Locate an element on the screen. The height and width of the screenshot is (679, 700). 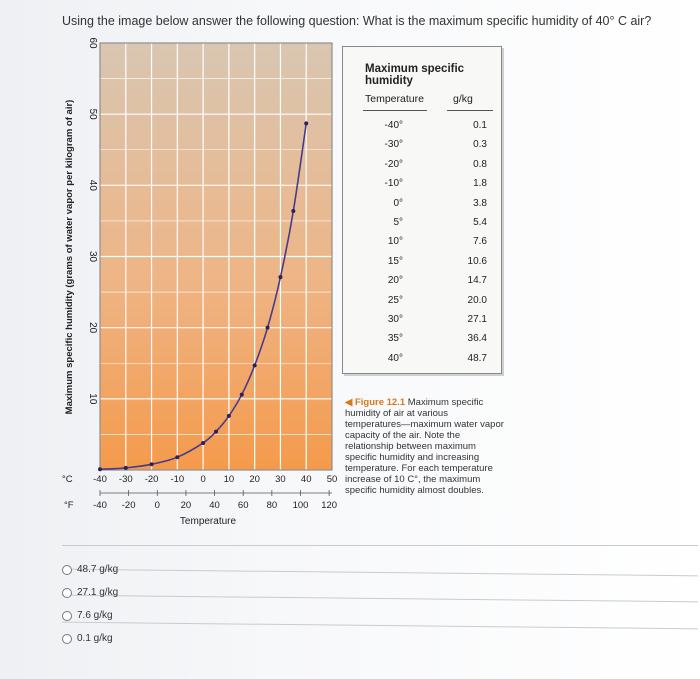
option-label: 27.1 g/kg is located at coordinates (98, 592).